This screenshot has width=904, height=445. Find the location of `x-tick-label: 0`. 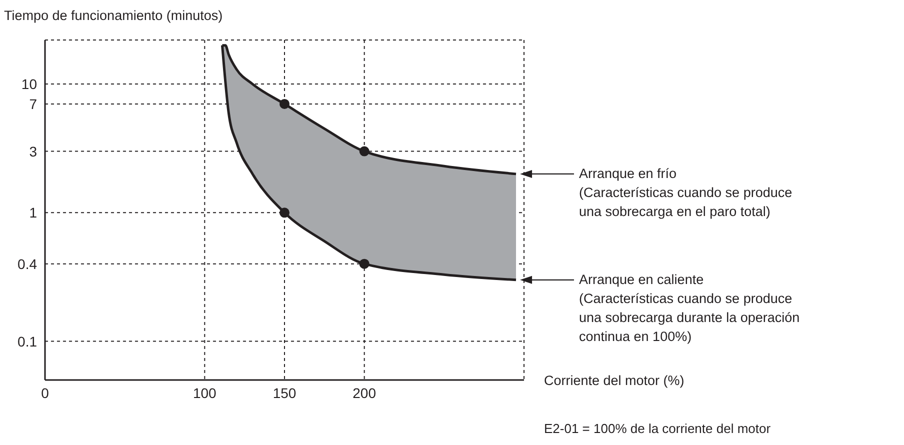

x-tick-label: 0 is located at coordinates (45, 392).